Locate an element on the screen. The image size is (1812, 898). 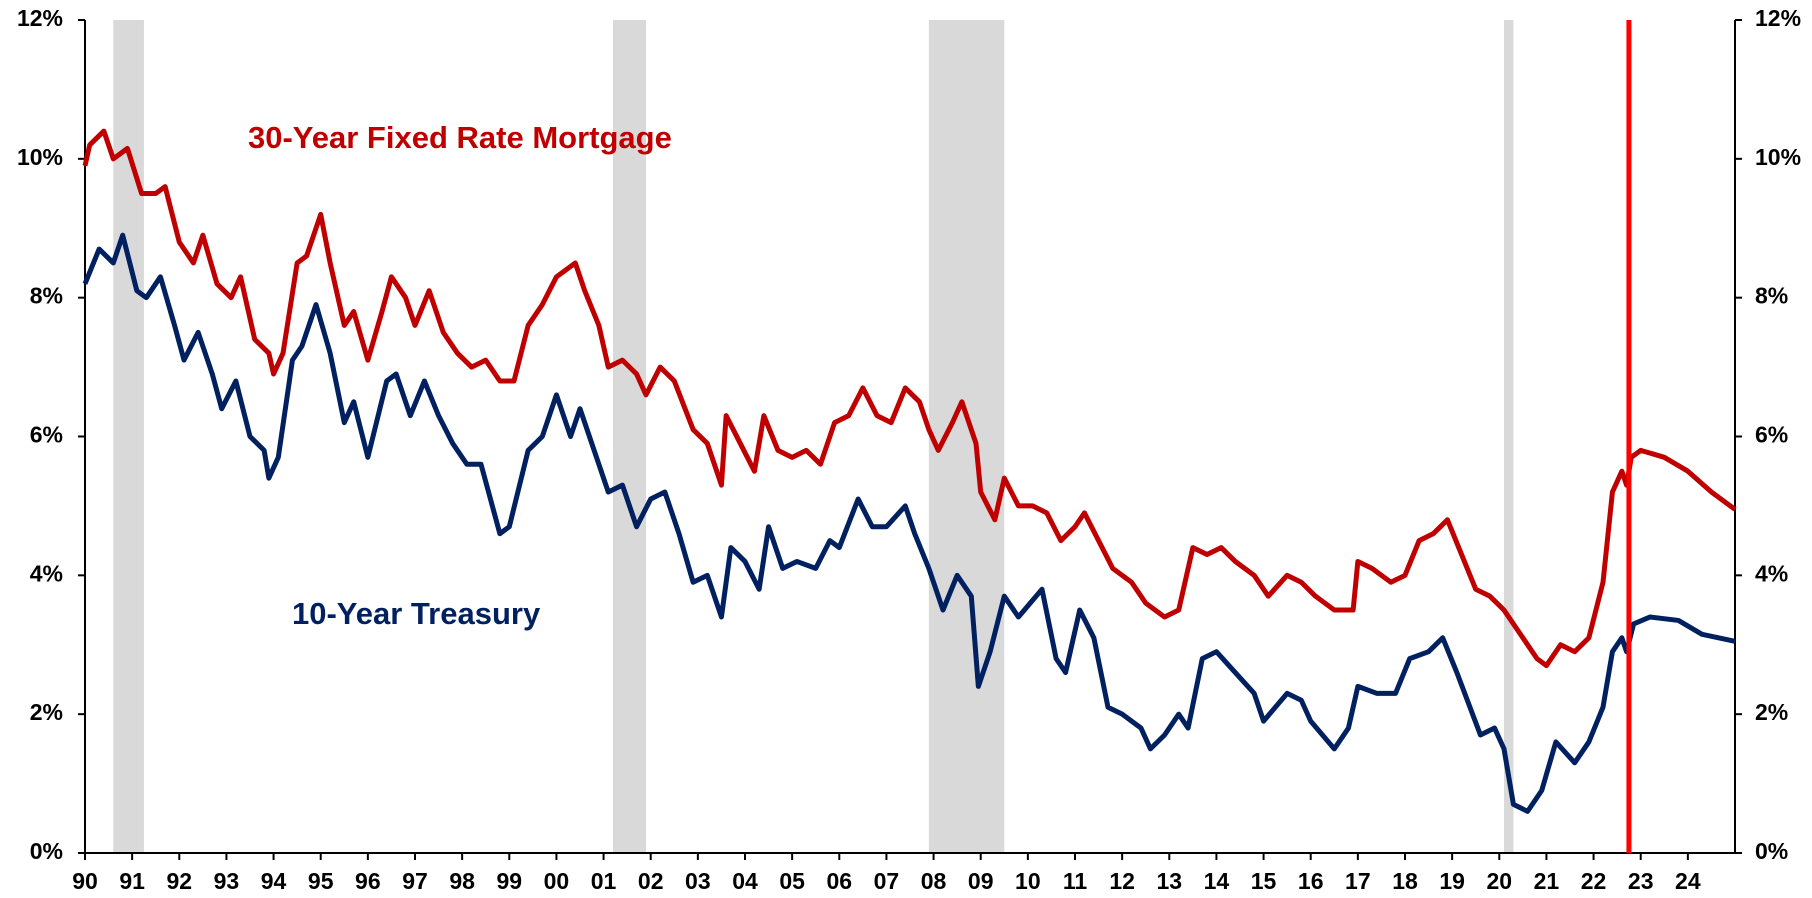
y-tick-label: 10% is located at coordinates (40, 157).